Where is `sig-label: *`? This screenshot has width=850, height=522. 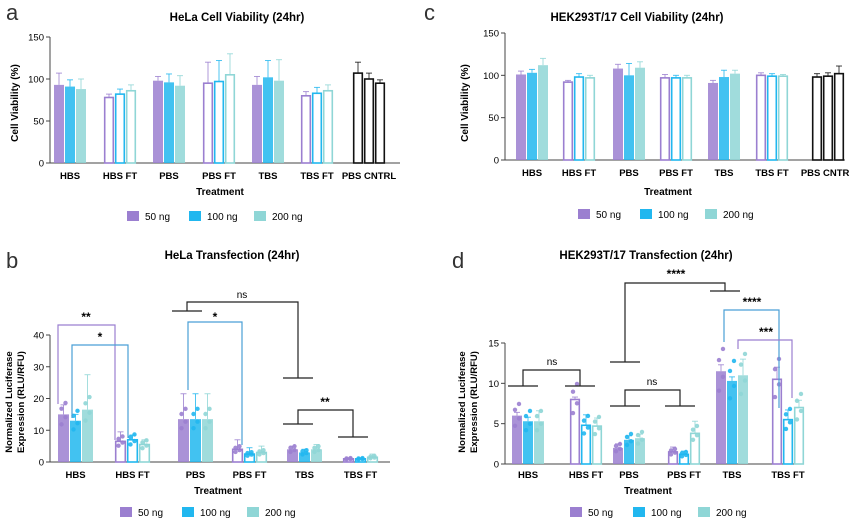 sig-label: * is located at coordinates (215, 317).